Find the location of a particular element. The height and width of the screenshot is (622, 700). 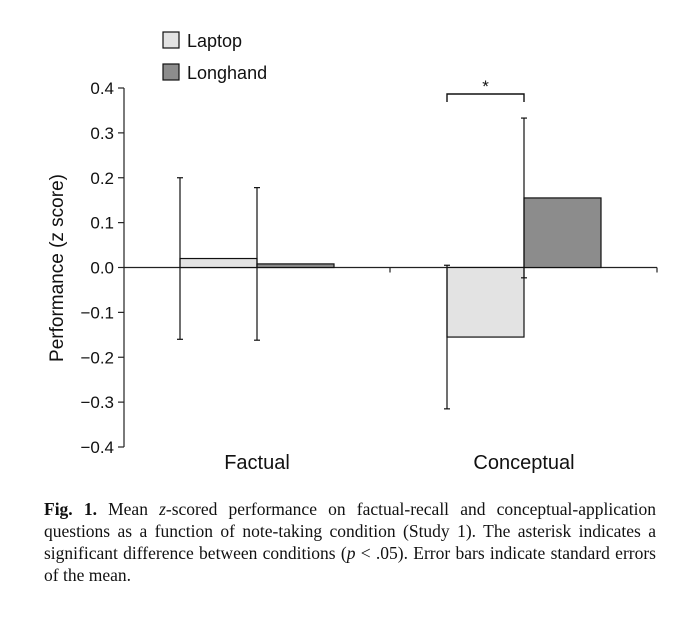

y-tick-label: −0.3 is located at coordinates (97, 402).